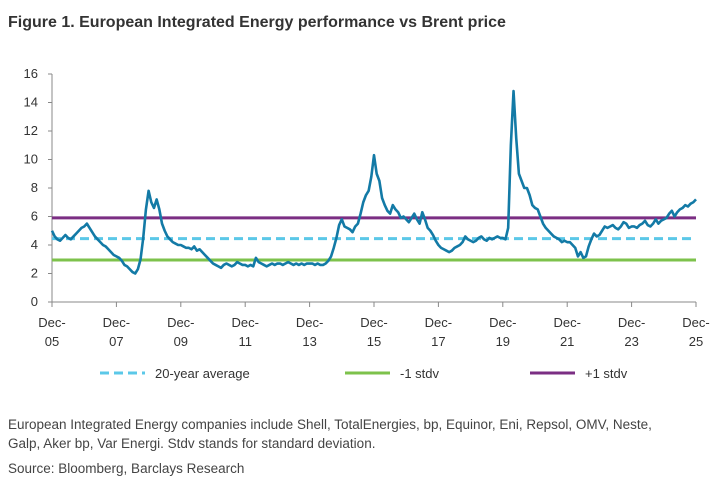 Image resolution: width=717 pixels, height=485 pixels. Describe the element at coordinates (202, 373) in the screenshot. I see `legend-label: 20-year average` at that location.